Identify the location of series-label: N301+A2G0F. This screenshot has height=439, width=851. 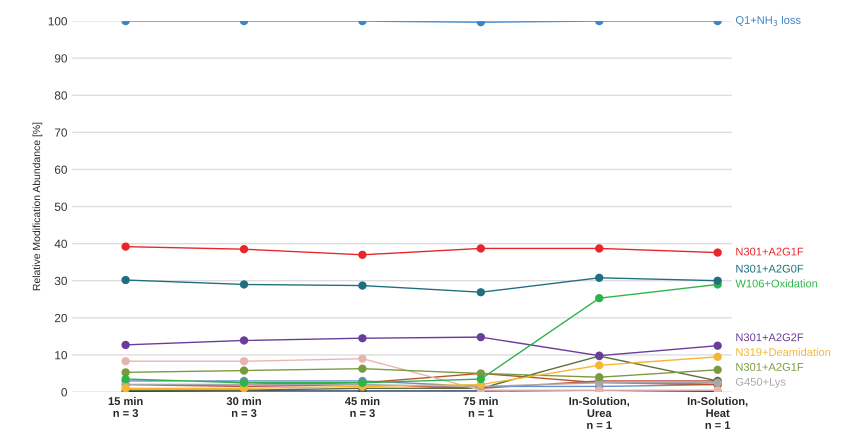
(770, 268).